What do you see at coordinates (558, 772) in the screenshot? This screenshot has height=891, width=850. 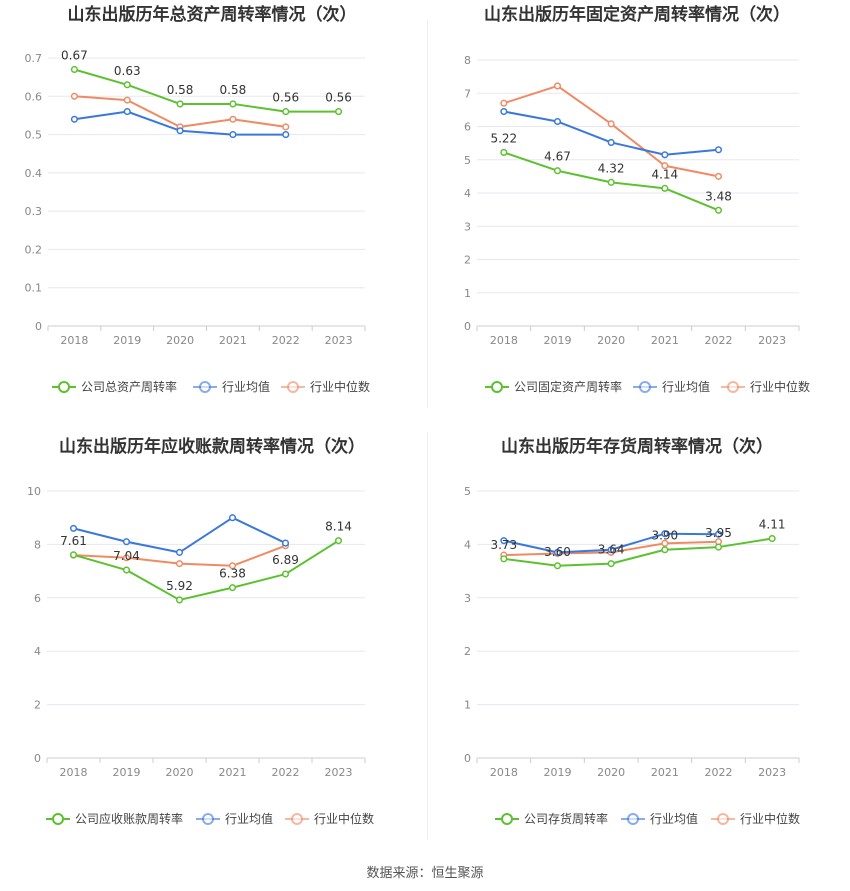 I see `x-tick-label: 2019` at bounding box center [558, 772].